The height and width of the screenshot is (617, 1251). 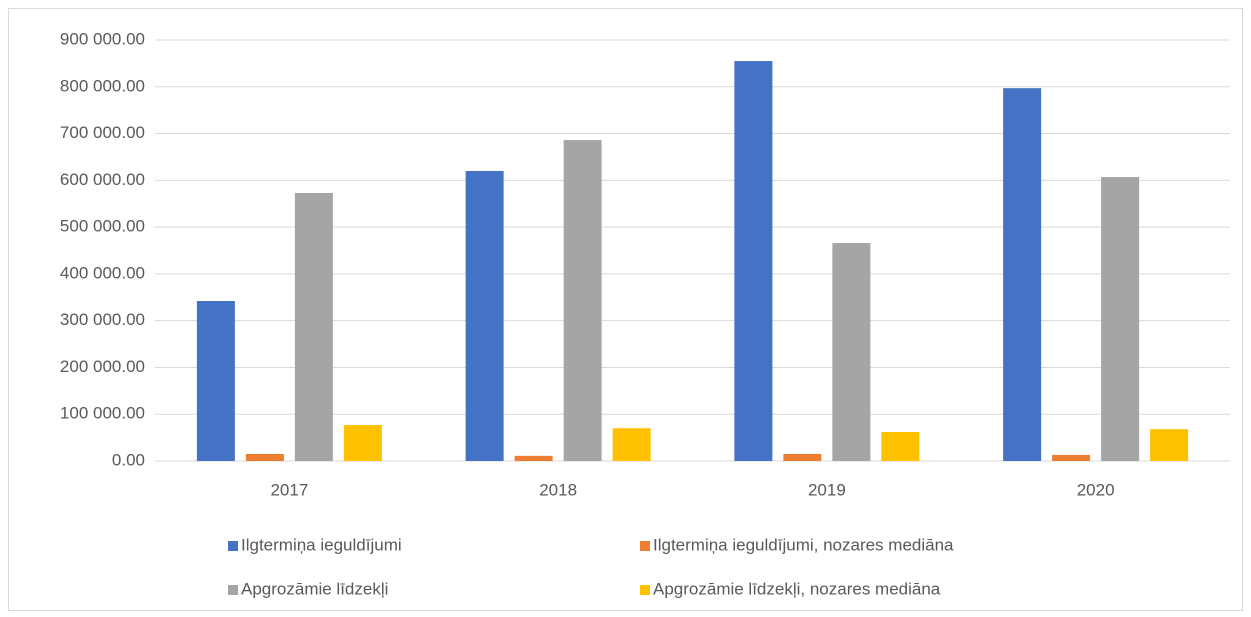 I want to click on y-tick-label: 400 000.00, so click(x=102, y=272).